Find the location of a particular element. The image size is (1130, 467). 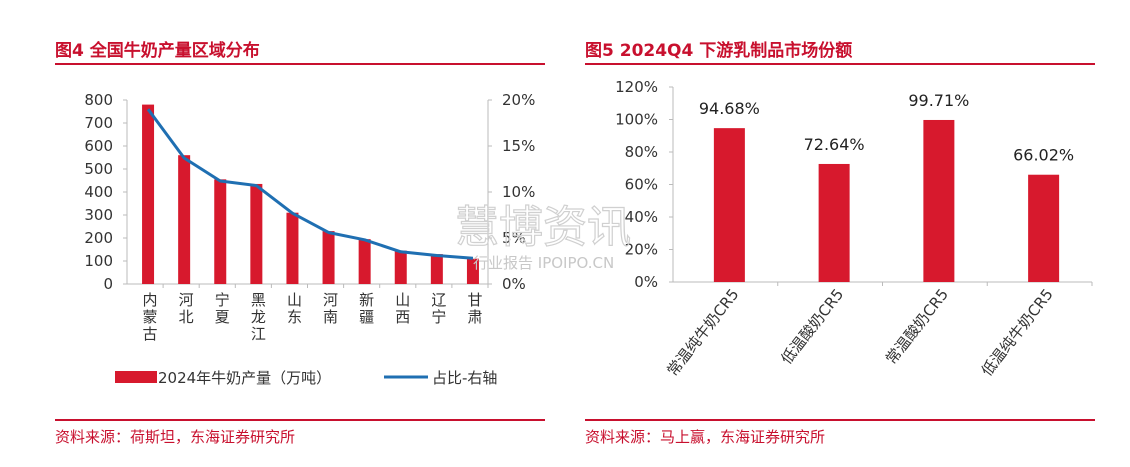

y2-tick-label: 5% is located at coordinates (514, 238).